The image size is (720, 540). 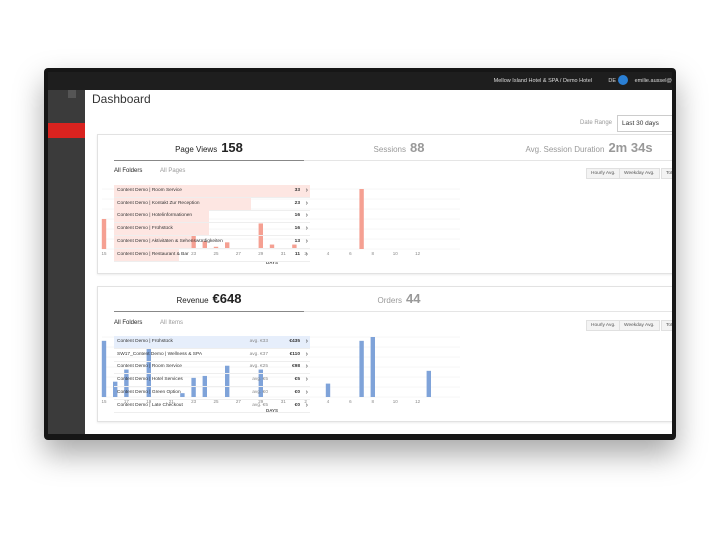 I want to click on row-value: 13, so click(x=297, y=241).